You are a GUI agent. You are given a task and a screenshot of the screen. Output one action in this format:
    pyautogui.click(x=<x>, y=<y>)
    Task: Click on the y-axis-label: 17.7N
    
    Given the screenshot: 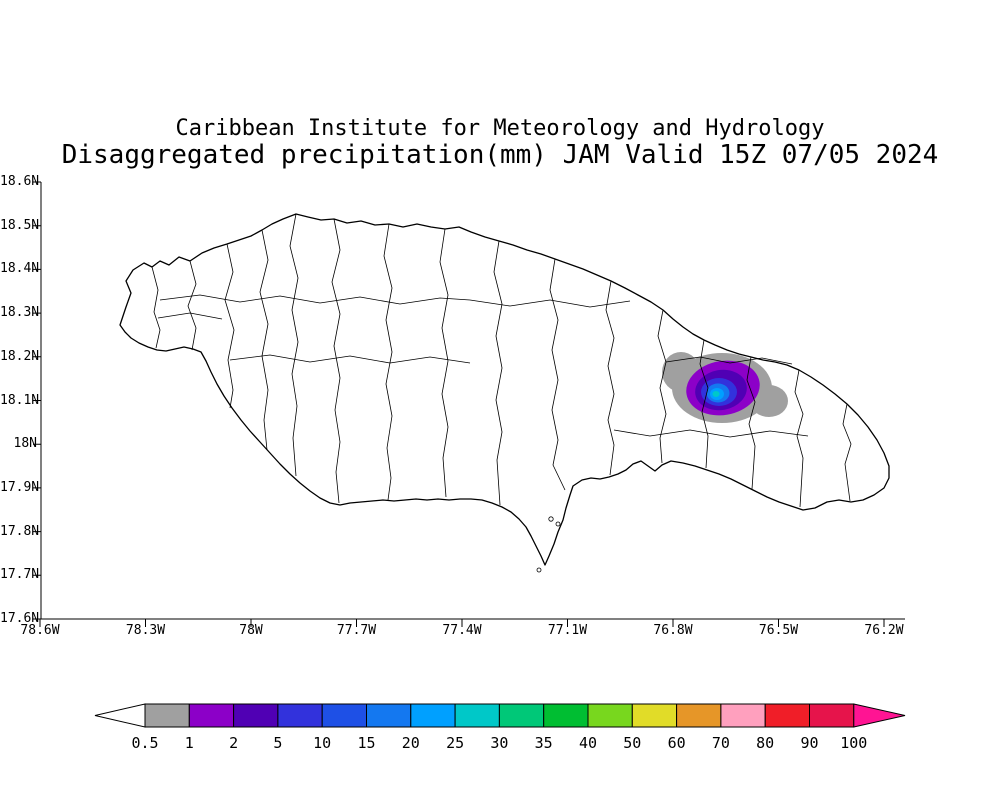 What is the action you would take?
    pyautogui.click(x=20, y=574)
    